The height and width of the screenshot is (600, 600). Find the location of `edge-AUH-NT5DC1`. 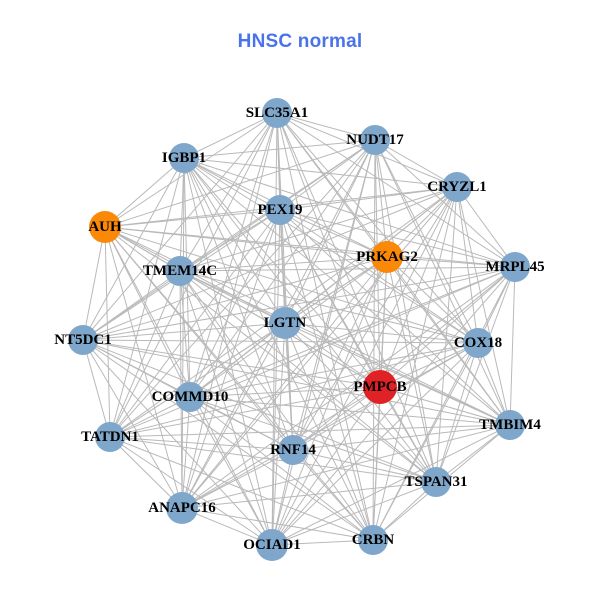

edge-AUH-NT5DC1 is located at coordinates (94, 283).